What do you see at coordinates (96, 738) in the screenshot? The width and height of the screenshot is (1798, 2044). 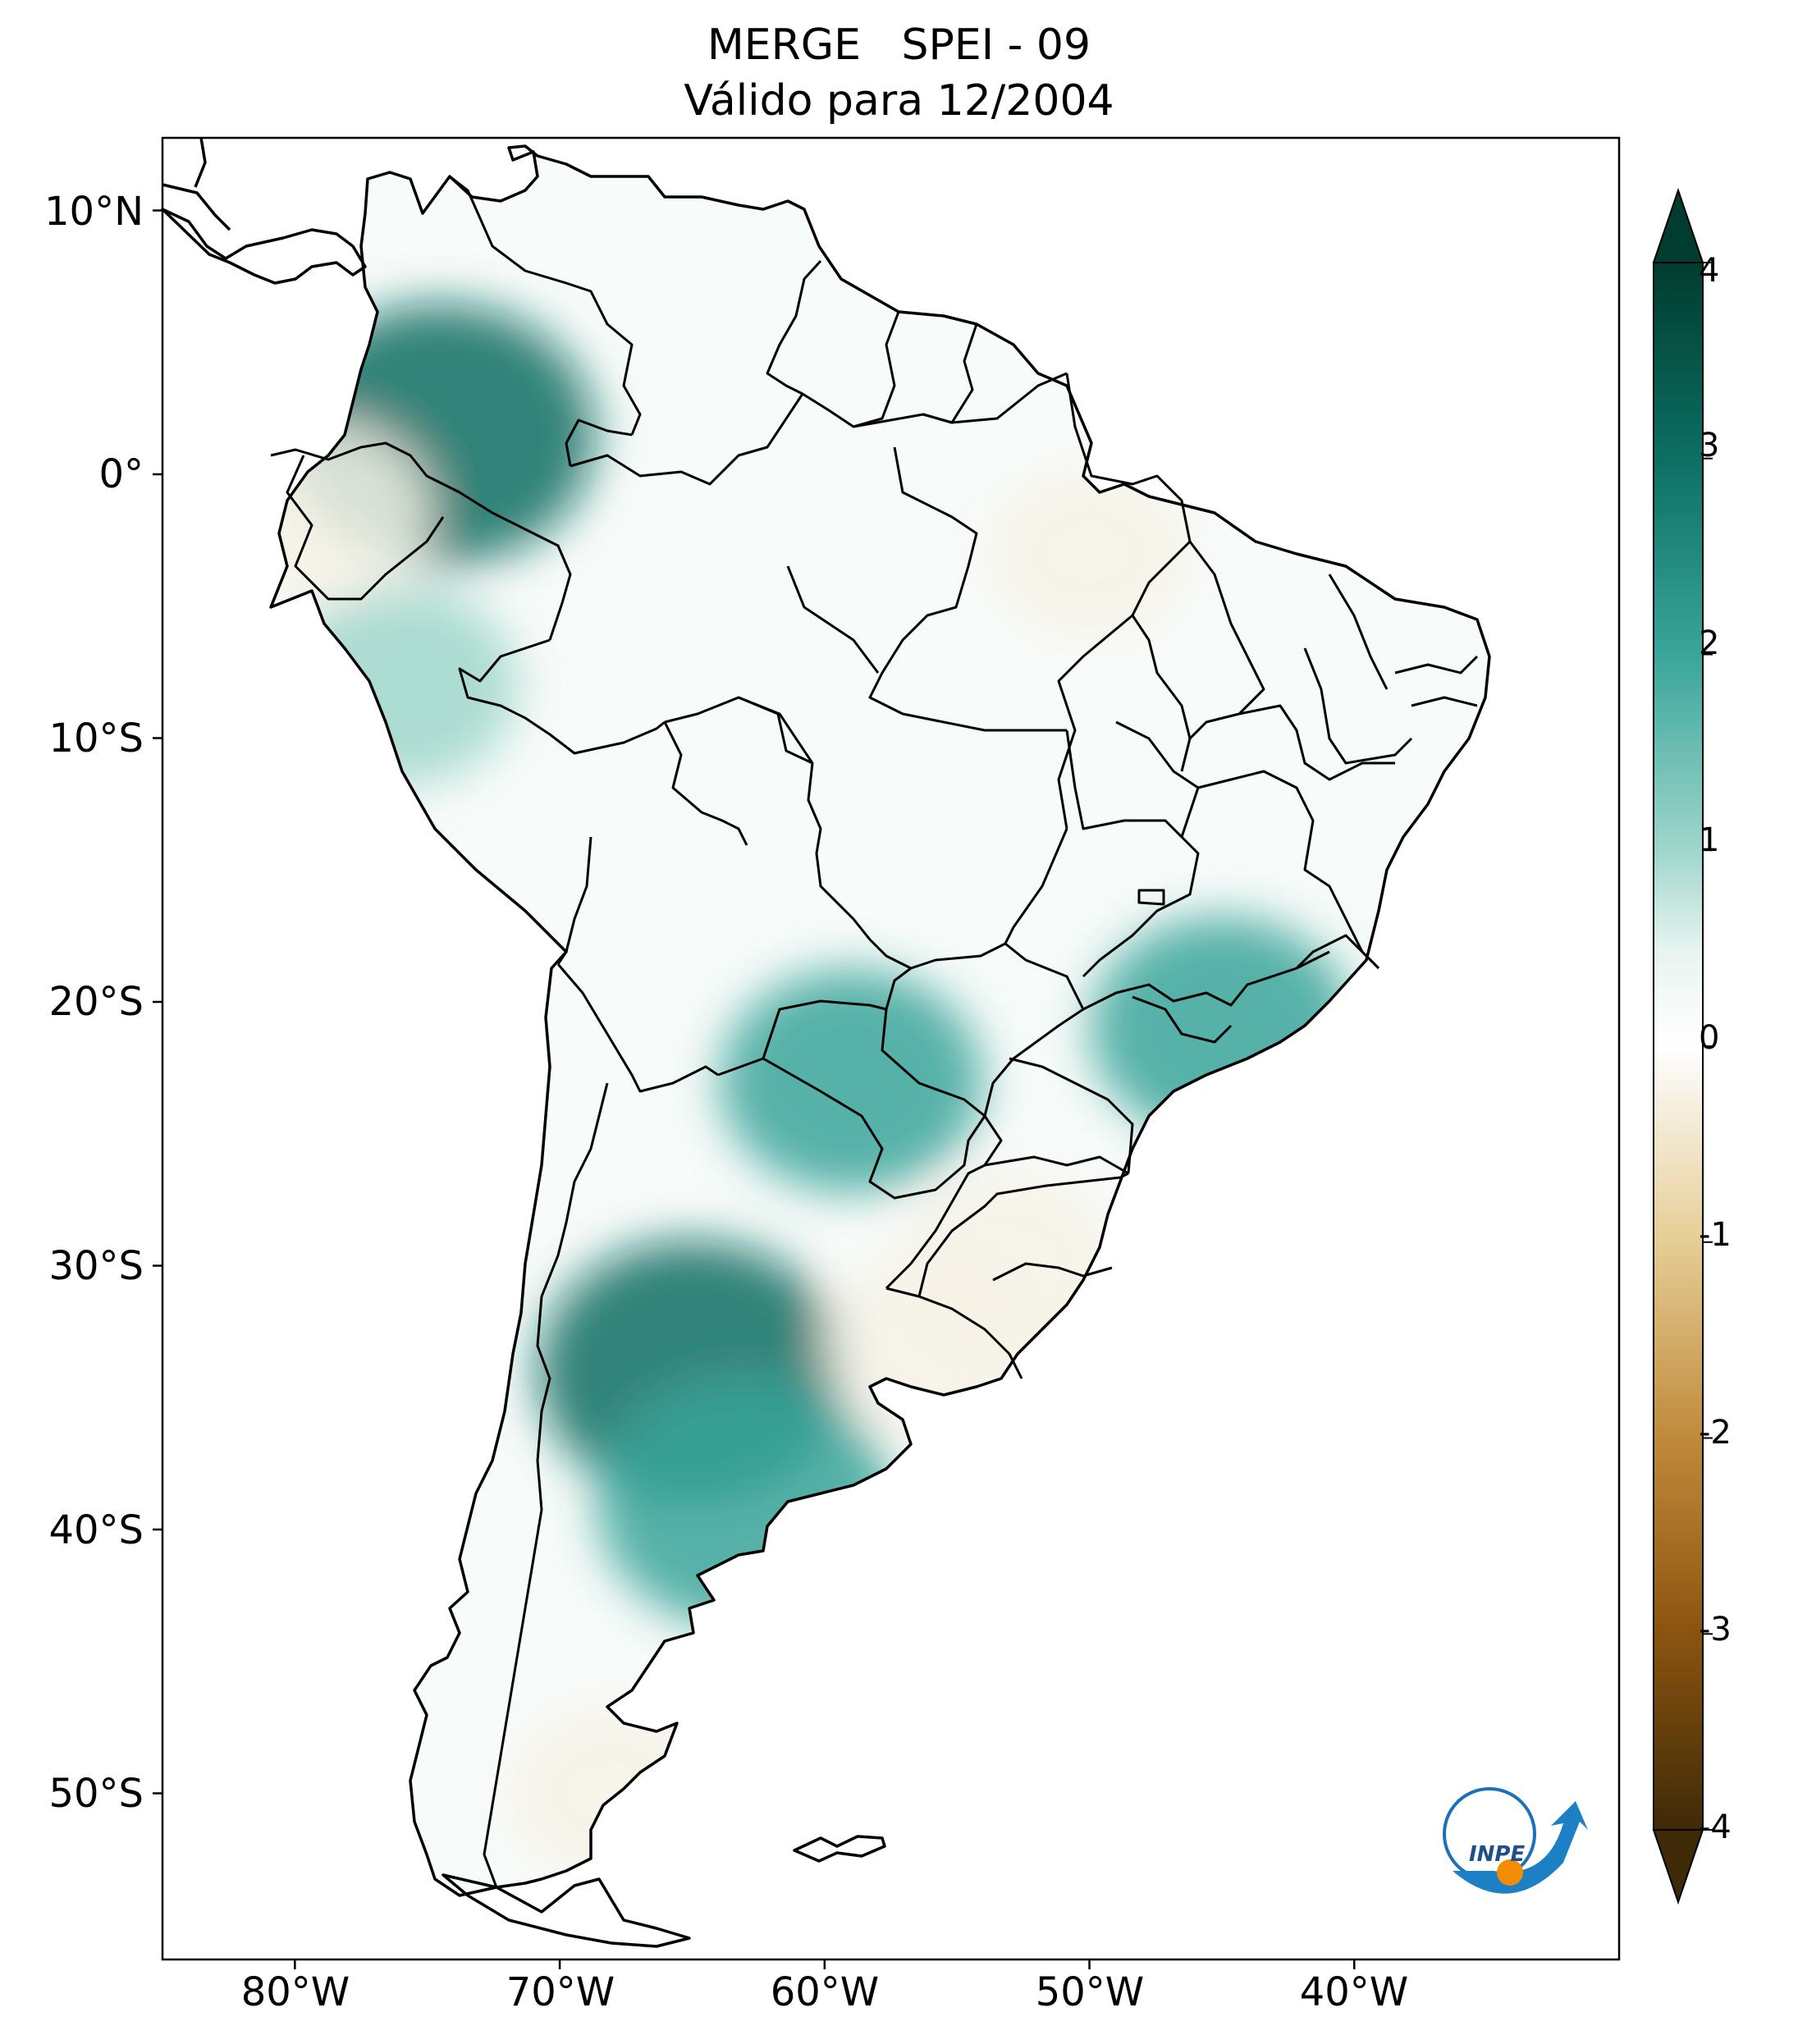 I see `lat-label-10s: 10°S` at bounding box center [96, 738].